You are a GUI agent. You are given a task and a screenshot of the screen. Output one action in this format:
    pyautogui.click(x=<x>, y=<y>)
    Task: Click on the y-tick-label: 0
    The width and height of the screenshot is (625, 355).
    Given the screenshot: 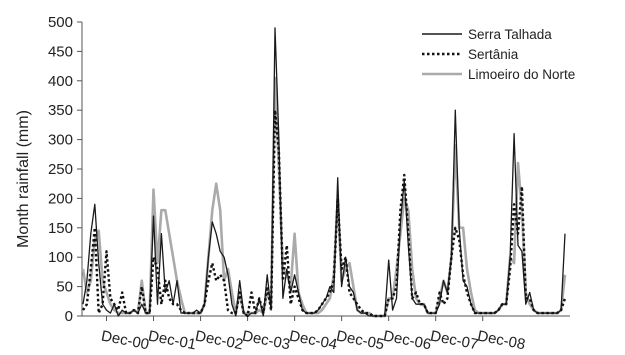 What is the action you would take?
    pyautogui.click(x=69, y=316)
    